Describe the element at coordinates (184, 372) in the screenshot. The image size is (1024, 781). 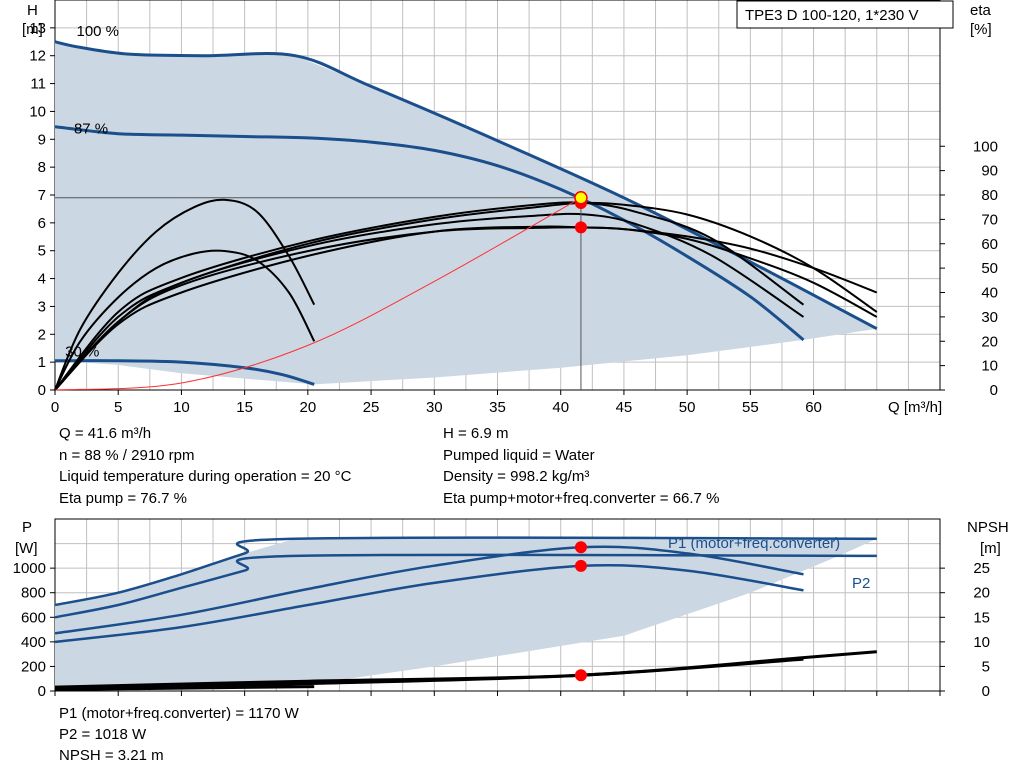
I see `head-curve` at that location.